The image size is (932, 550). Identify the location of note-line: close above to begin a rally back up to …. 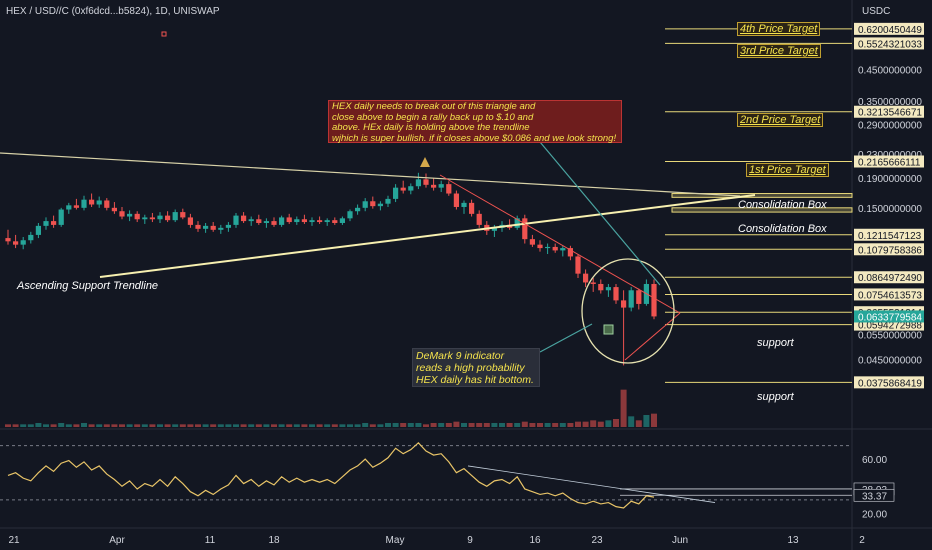
(433, 117).